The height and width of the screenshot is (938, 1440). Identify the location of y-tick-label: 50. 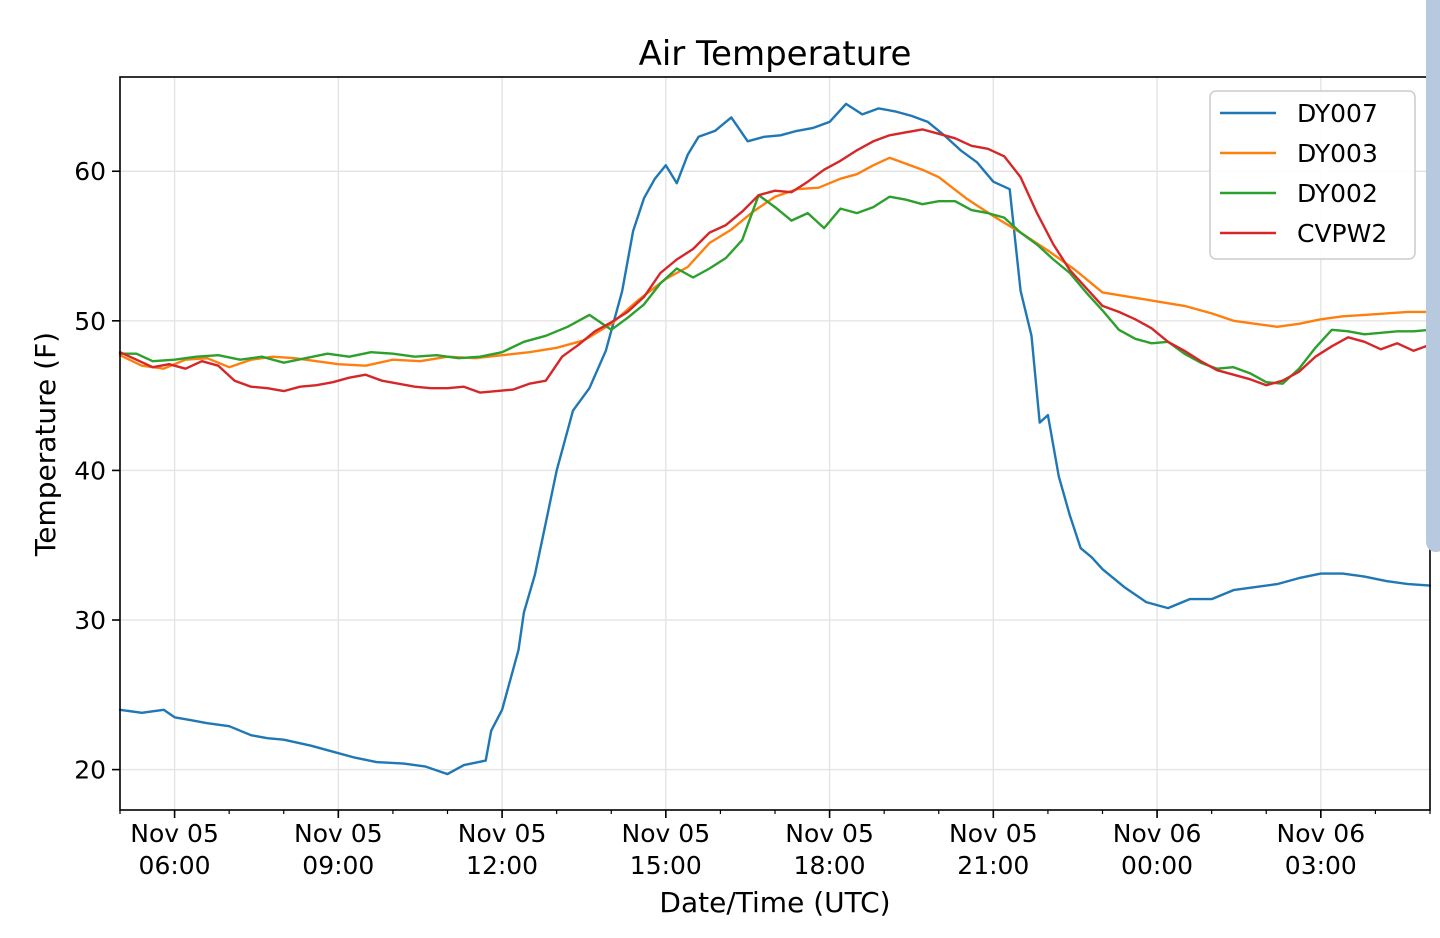
(90, 321).